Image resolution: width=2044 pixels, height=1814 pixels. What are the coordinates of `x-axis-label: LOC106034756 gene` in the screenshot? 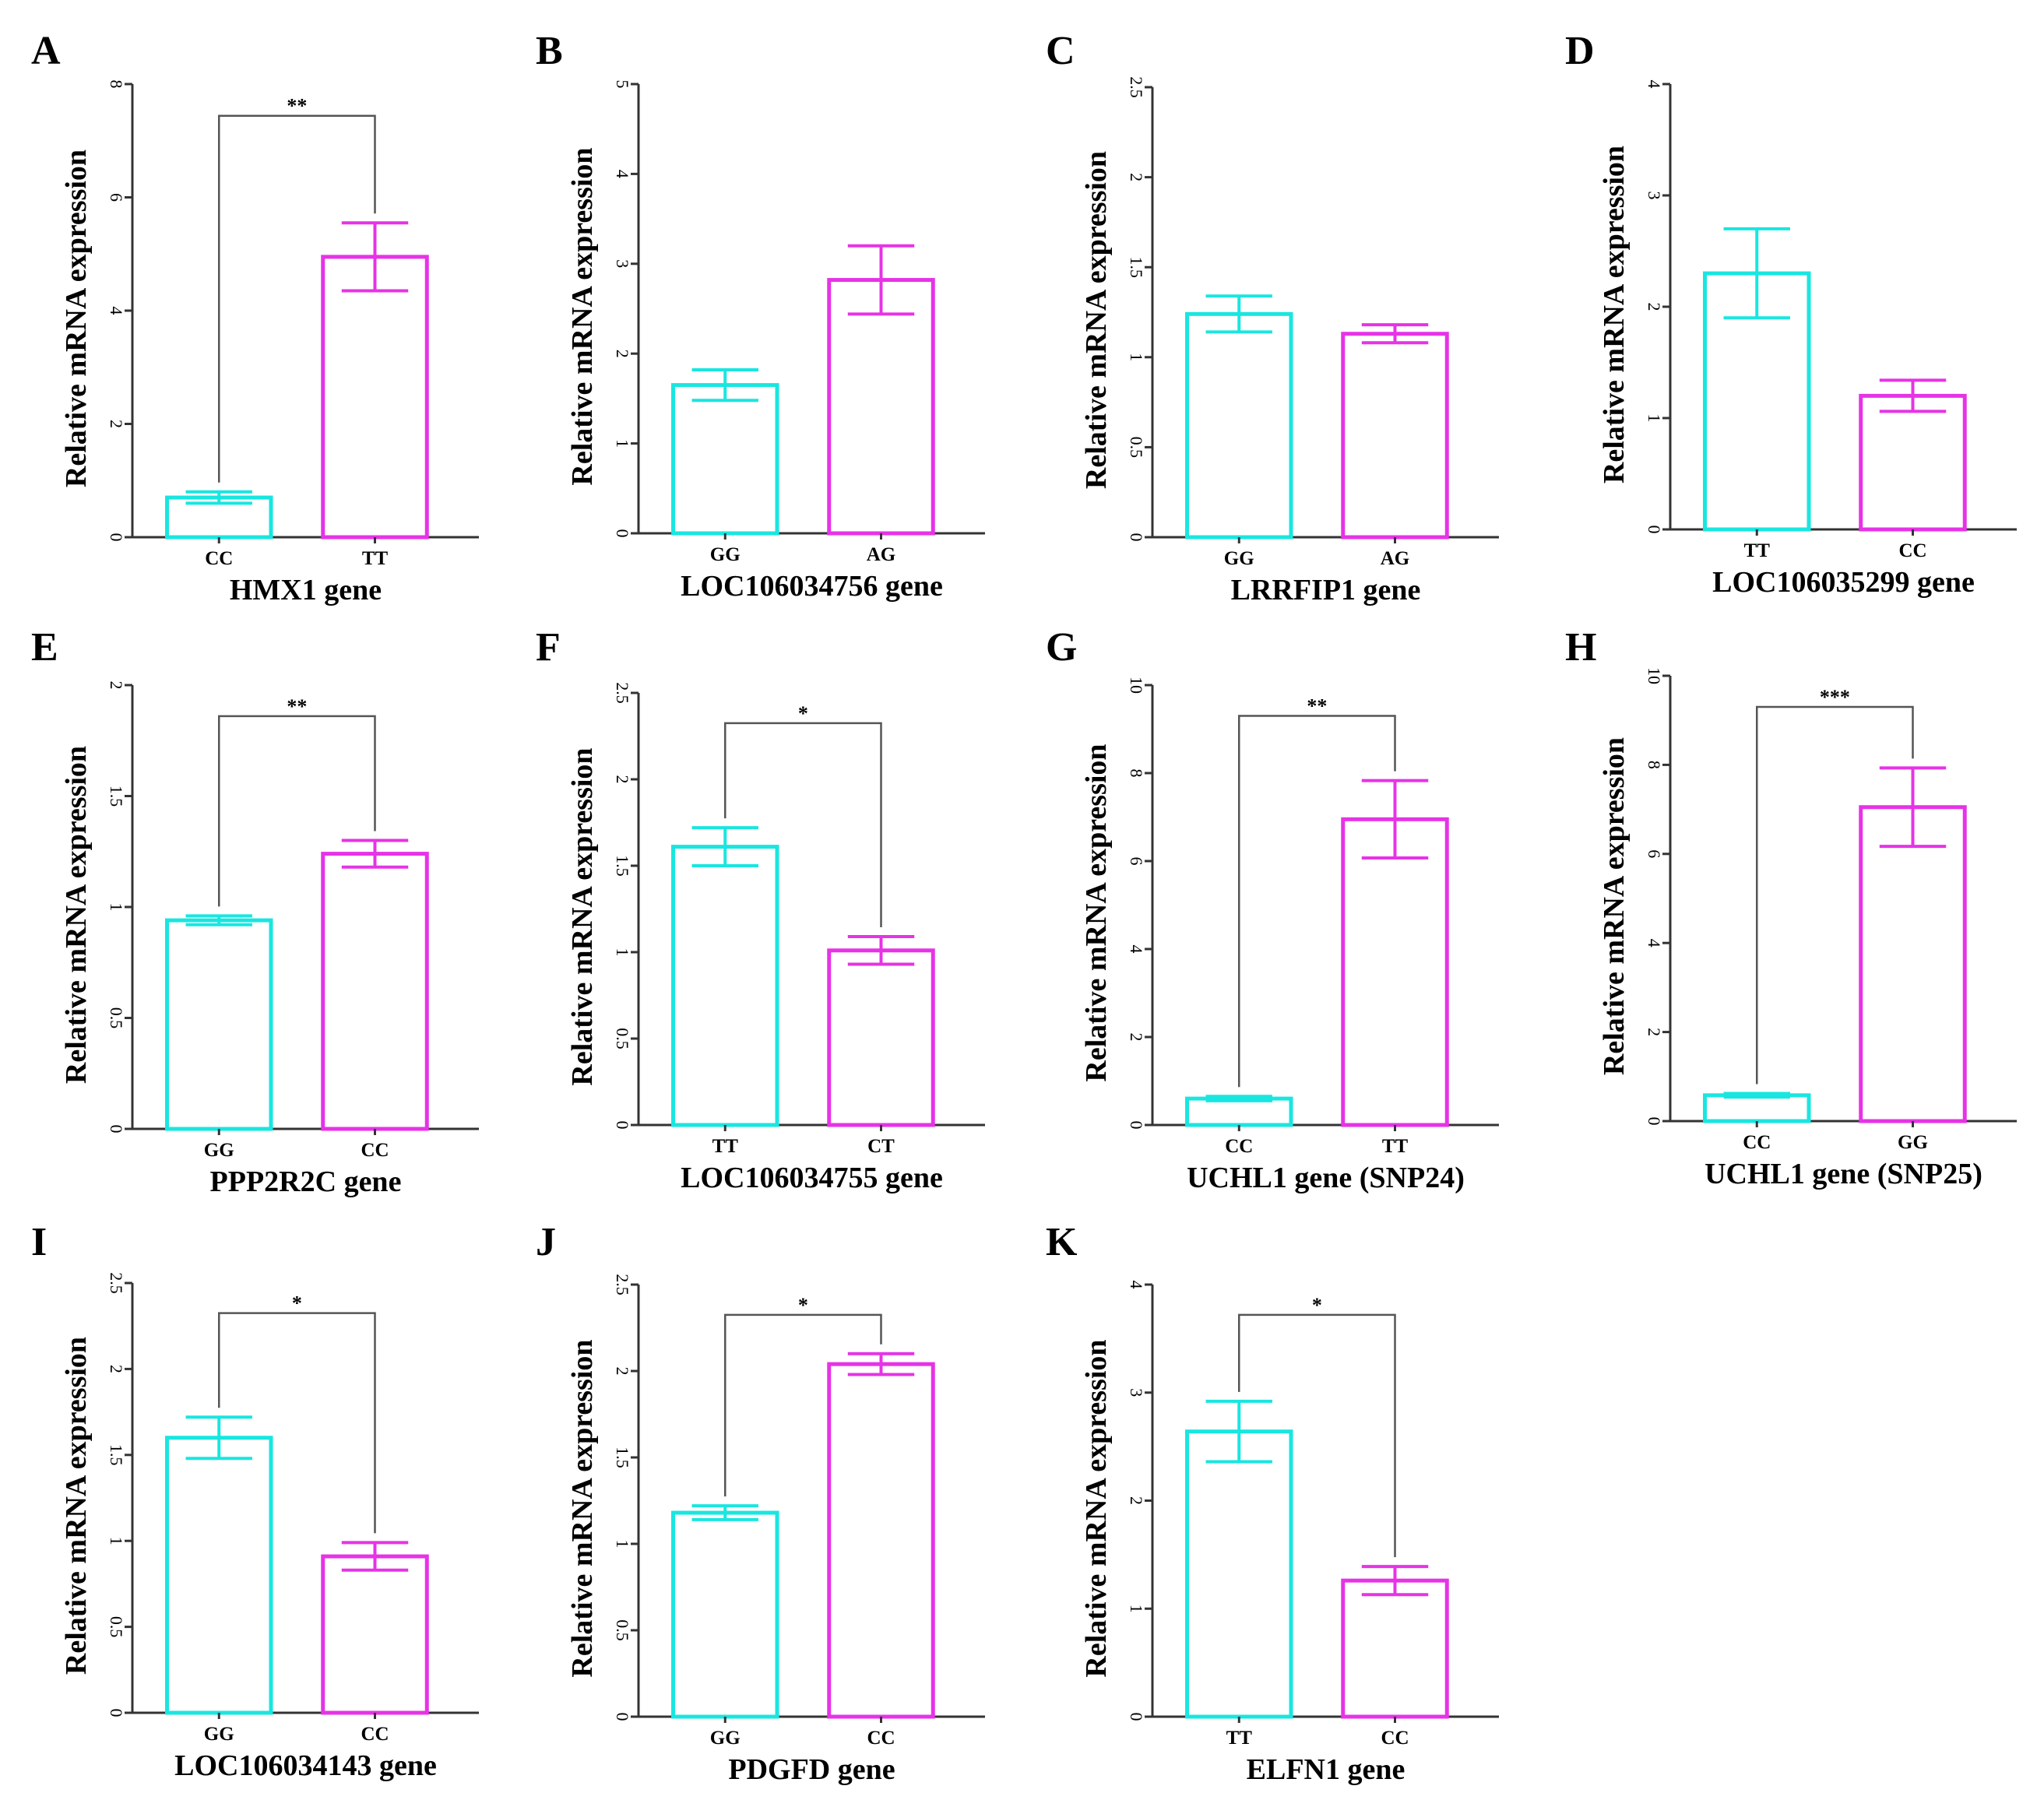 It's located at (812, 586).